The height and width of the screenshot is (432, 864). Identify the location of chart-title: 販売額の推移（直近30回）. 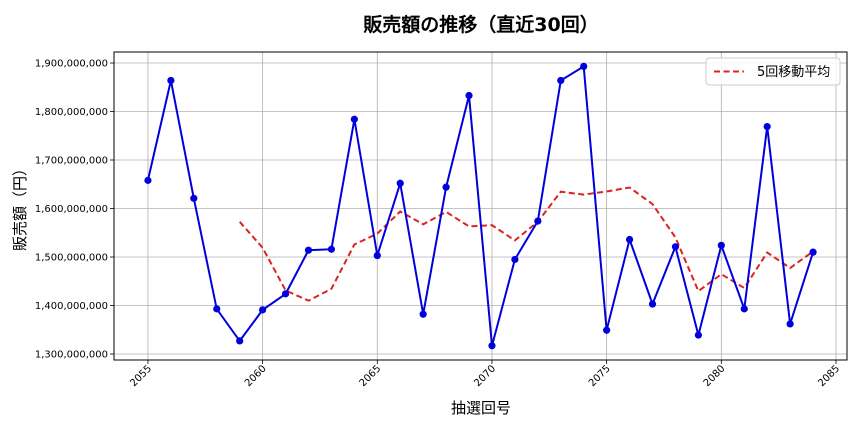
(480, 24).